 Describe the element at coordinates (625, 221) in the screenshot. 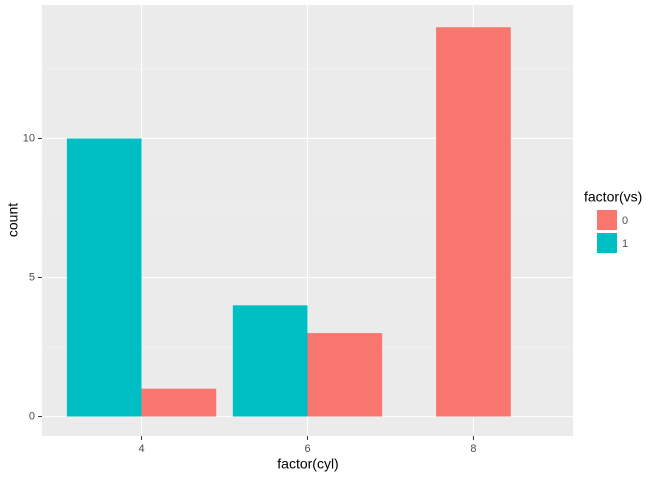

I see `legend-label: 0` at that location.